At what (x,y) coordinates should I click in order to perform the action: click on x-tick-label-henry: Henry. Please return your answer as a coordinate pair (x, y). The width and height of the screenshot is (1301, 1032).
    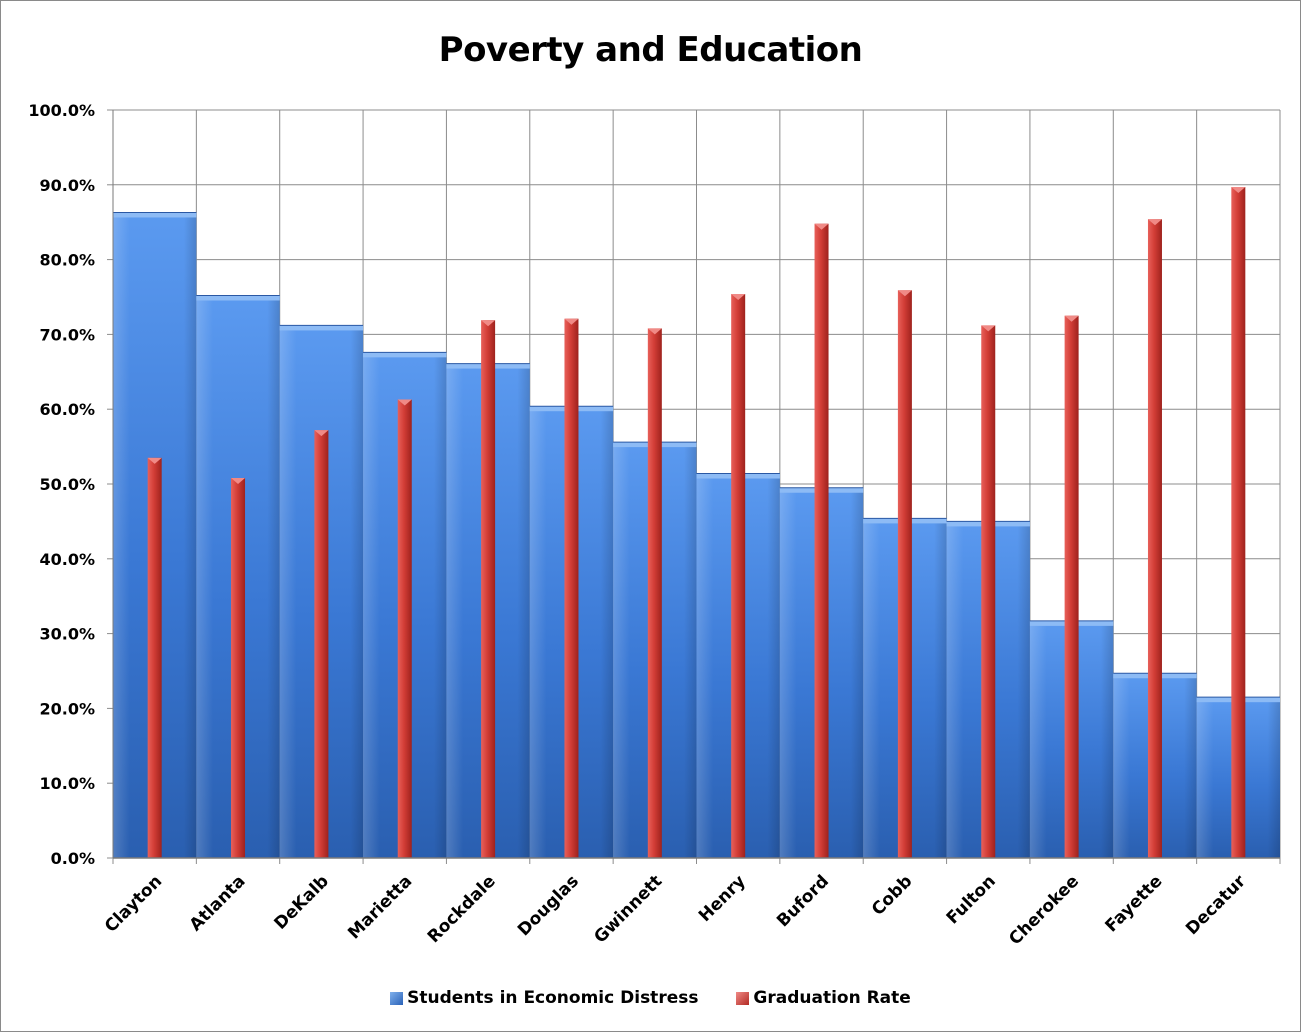
    Looking at the image, I should click on (722, 898).